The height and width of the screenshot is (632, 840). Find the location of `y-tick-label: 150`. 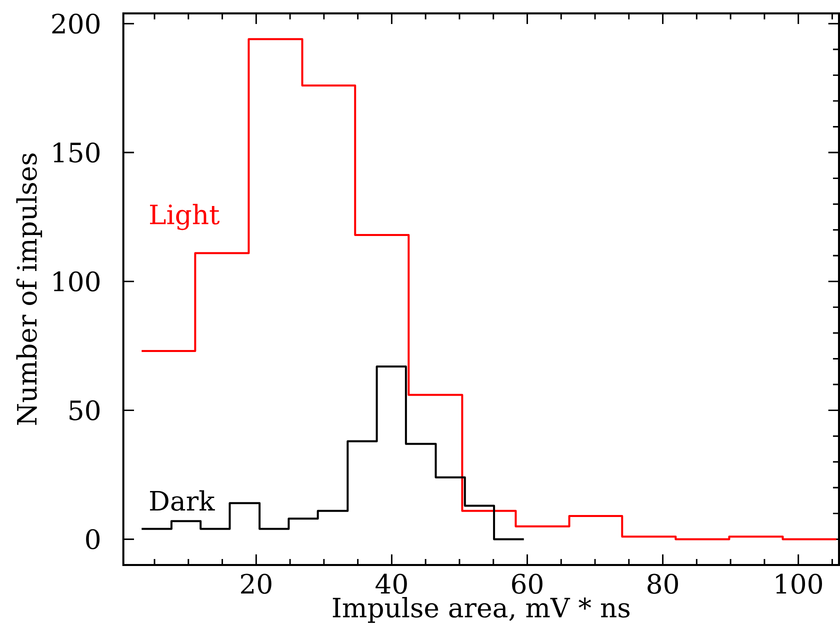

y-tick-label: 150 is located at coordinates (77, 152).